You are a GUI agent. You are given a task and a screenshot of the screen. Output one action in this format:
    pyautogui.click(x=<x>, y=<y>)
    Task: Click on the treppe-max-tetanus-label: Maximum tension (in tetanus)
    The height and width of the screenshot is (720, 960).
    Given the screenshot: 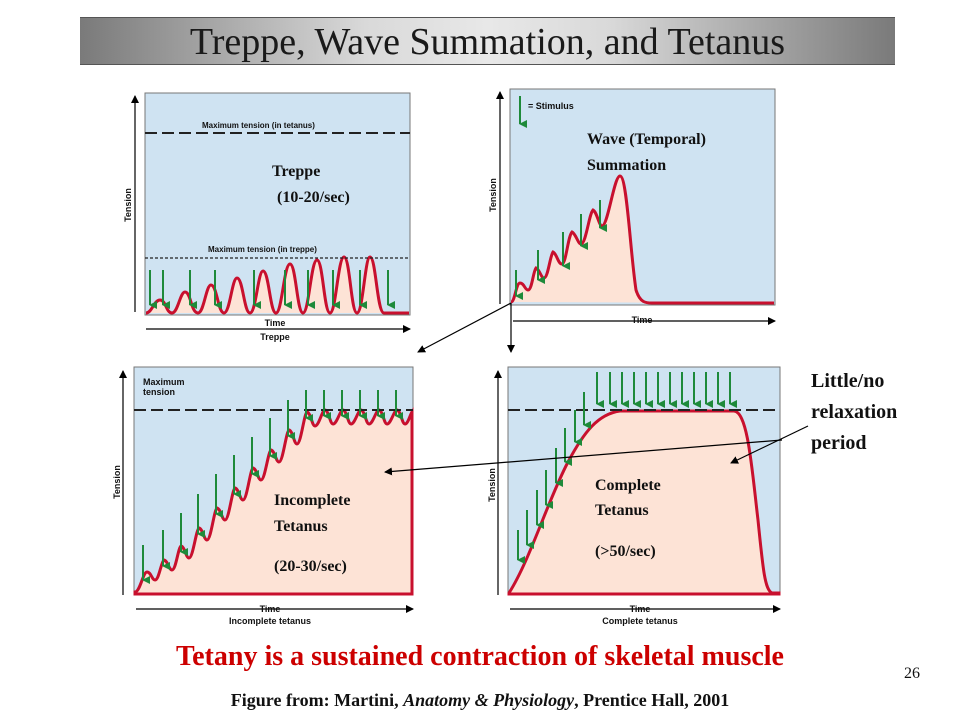 What is the action you would take?
    pyautogui.click(x=258, y=125)
    